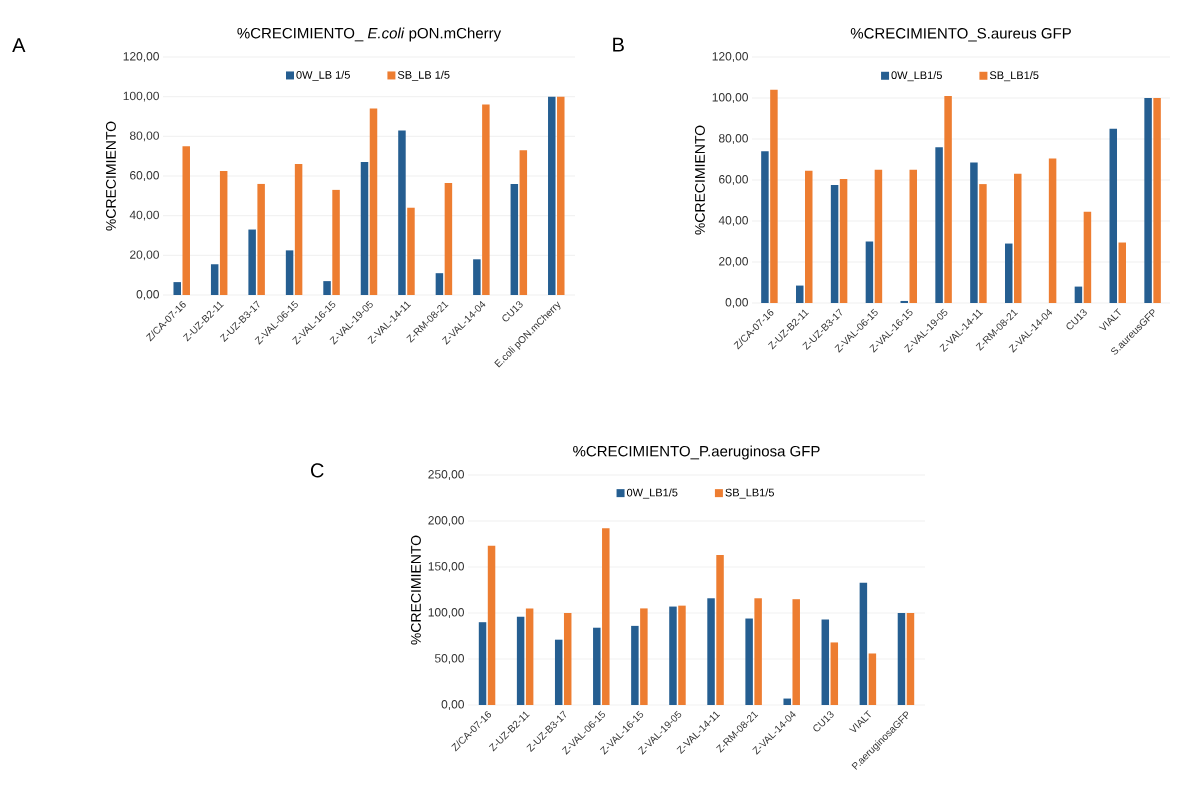  Describe the element at coordinates (446, 475) in the screenshot. I see `y-tick-label: 250,00` at that location.